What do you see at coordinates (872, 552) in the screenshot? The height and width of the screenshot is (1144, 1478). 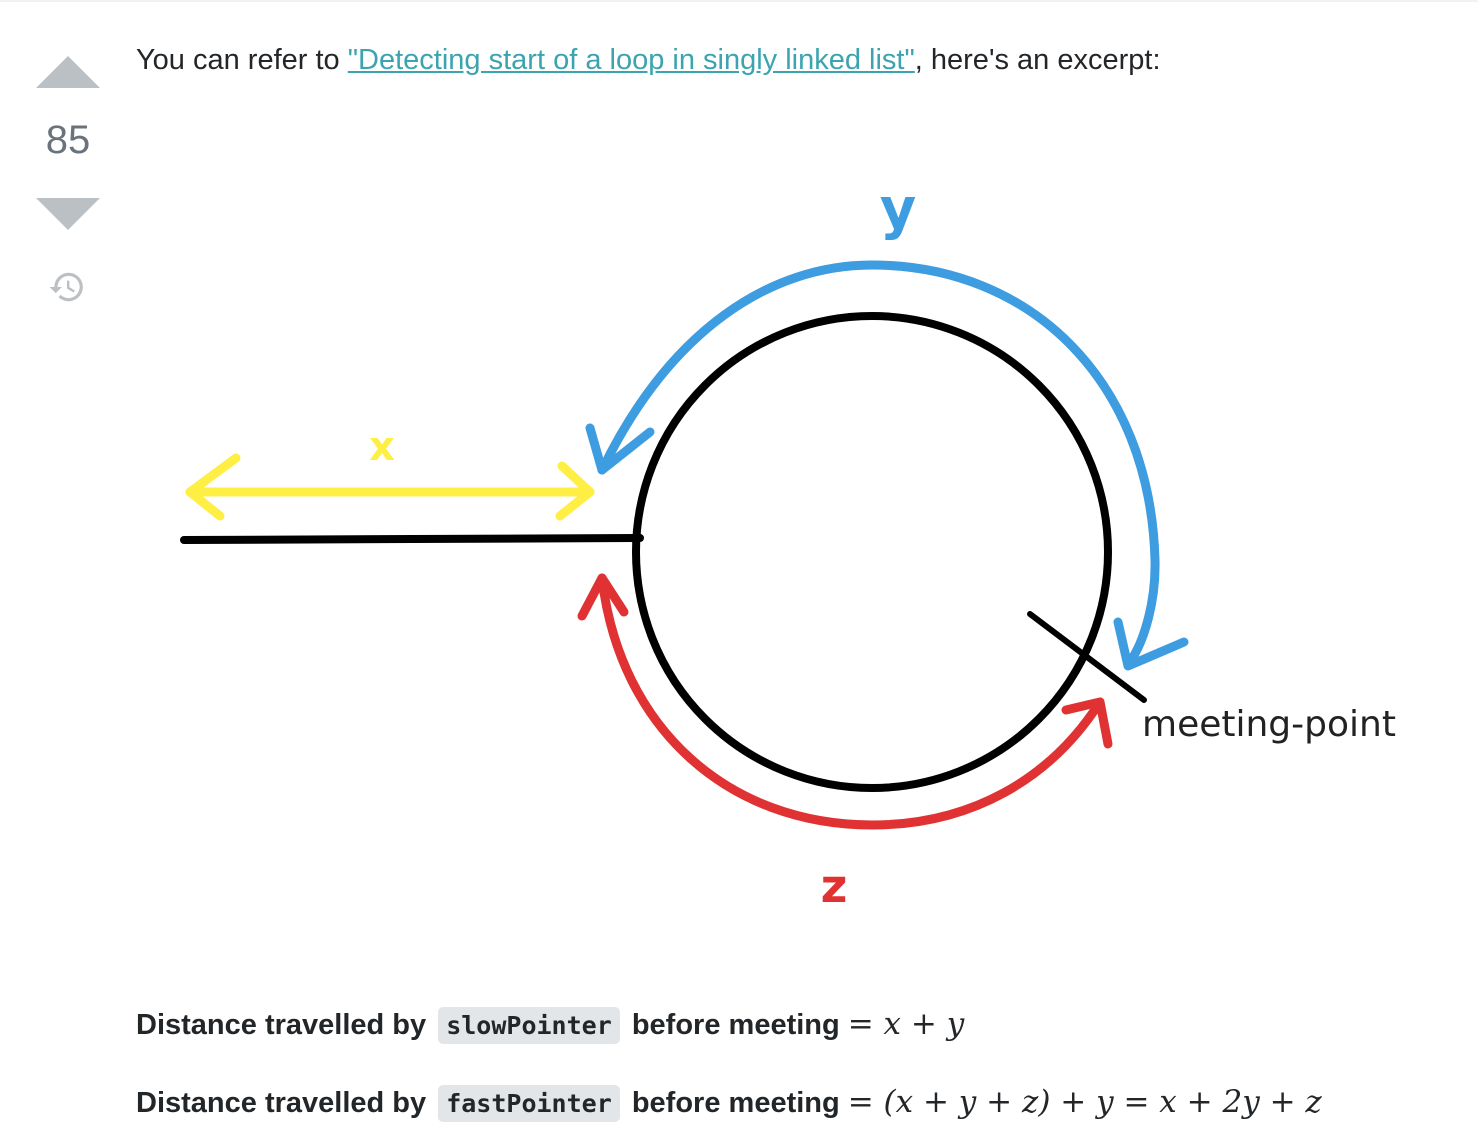 I see `loop-circle` at bounding box center [872, 552].